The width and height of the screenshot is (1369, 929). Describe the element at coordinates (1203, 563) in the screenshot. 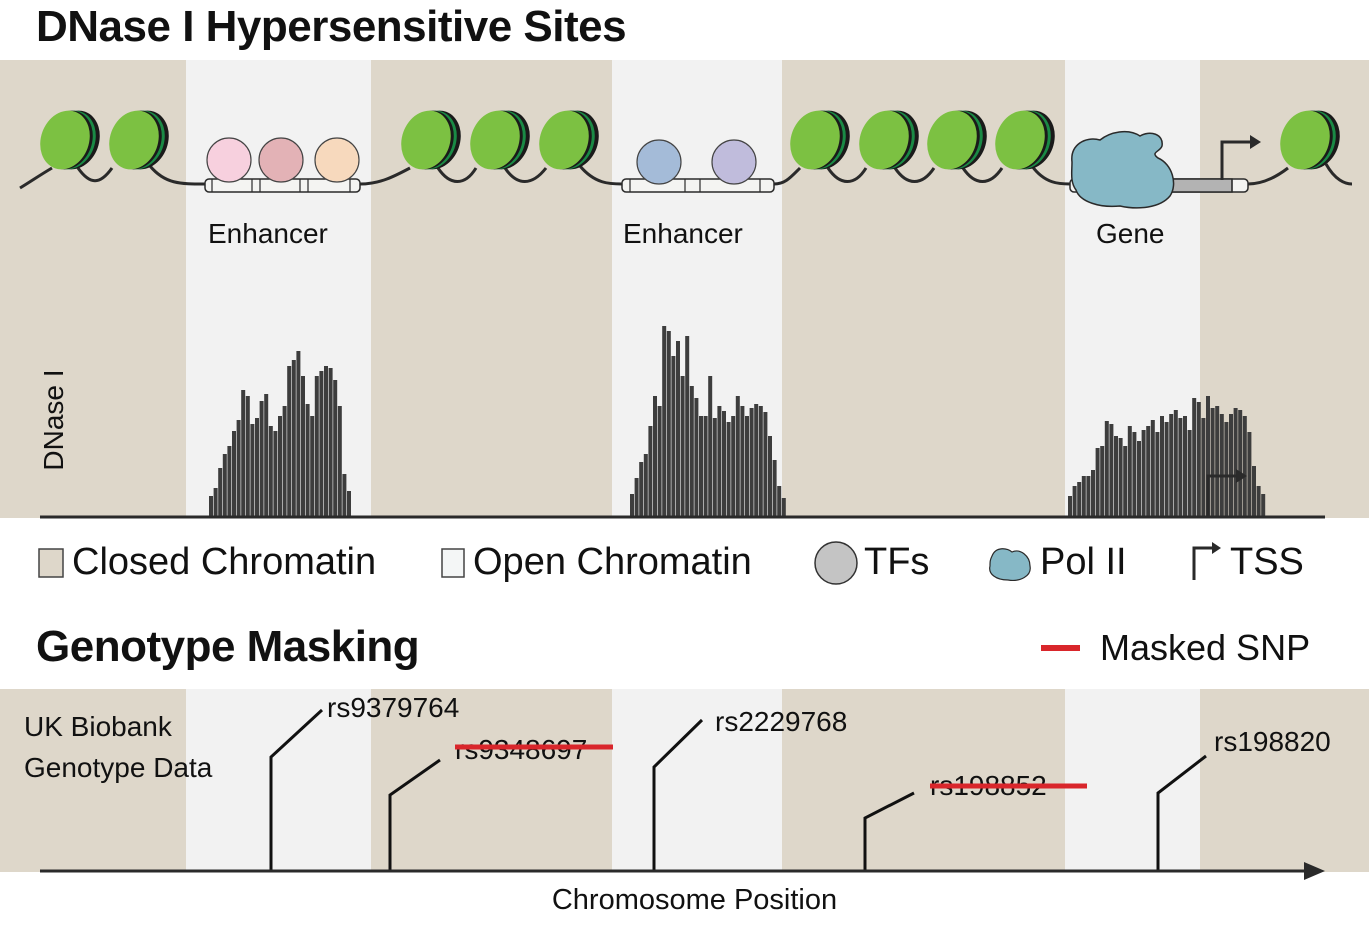

I see `legend-tss-icon` at that location.